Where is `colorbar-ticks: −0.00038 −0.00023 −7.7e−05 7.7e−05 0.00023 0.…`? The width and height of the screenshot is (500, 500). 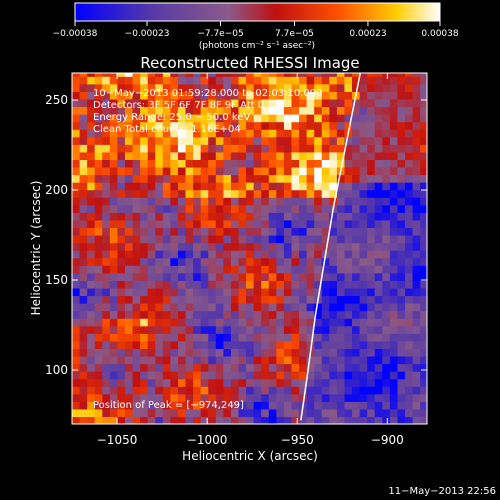
colorbar-ticks: −0.00038 −0.00023 −7.7e−05 7.7e−05 0.00023 0.… is located at coordinates (256, 30).